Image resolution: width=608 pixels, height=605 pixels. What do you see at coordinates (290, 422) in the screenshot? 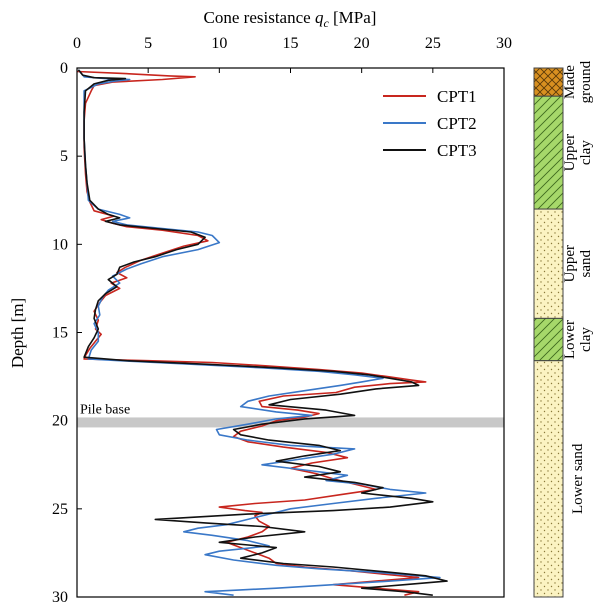
I see `pile-base-band` at bounding box center [290, 422].